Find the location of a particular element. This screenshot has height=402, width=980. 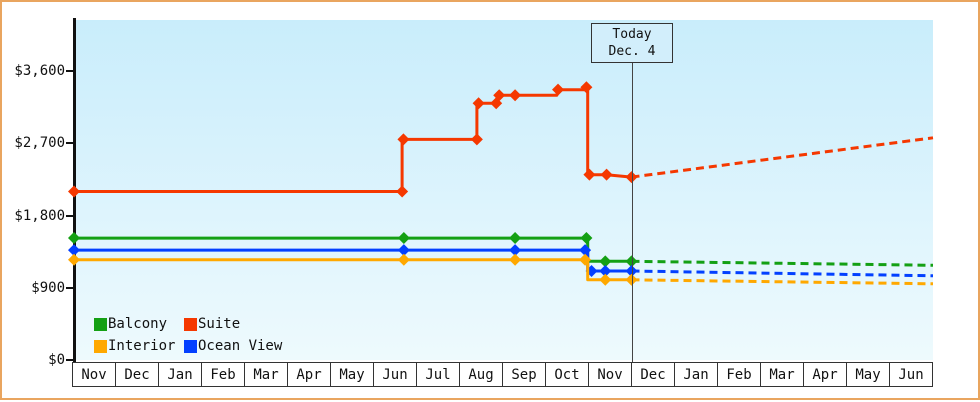

legend: Balcony Suite Interior Ocean View is located at coordinates (188, 335).